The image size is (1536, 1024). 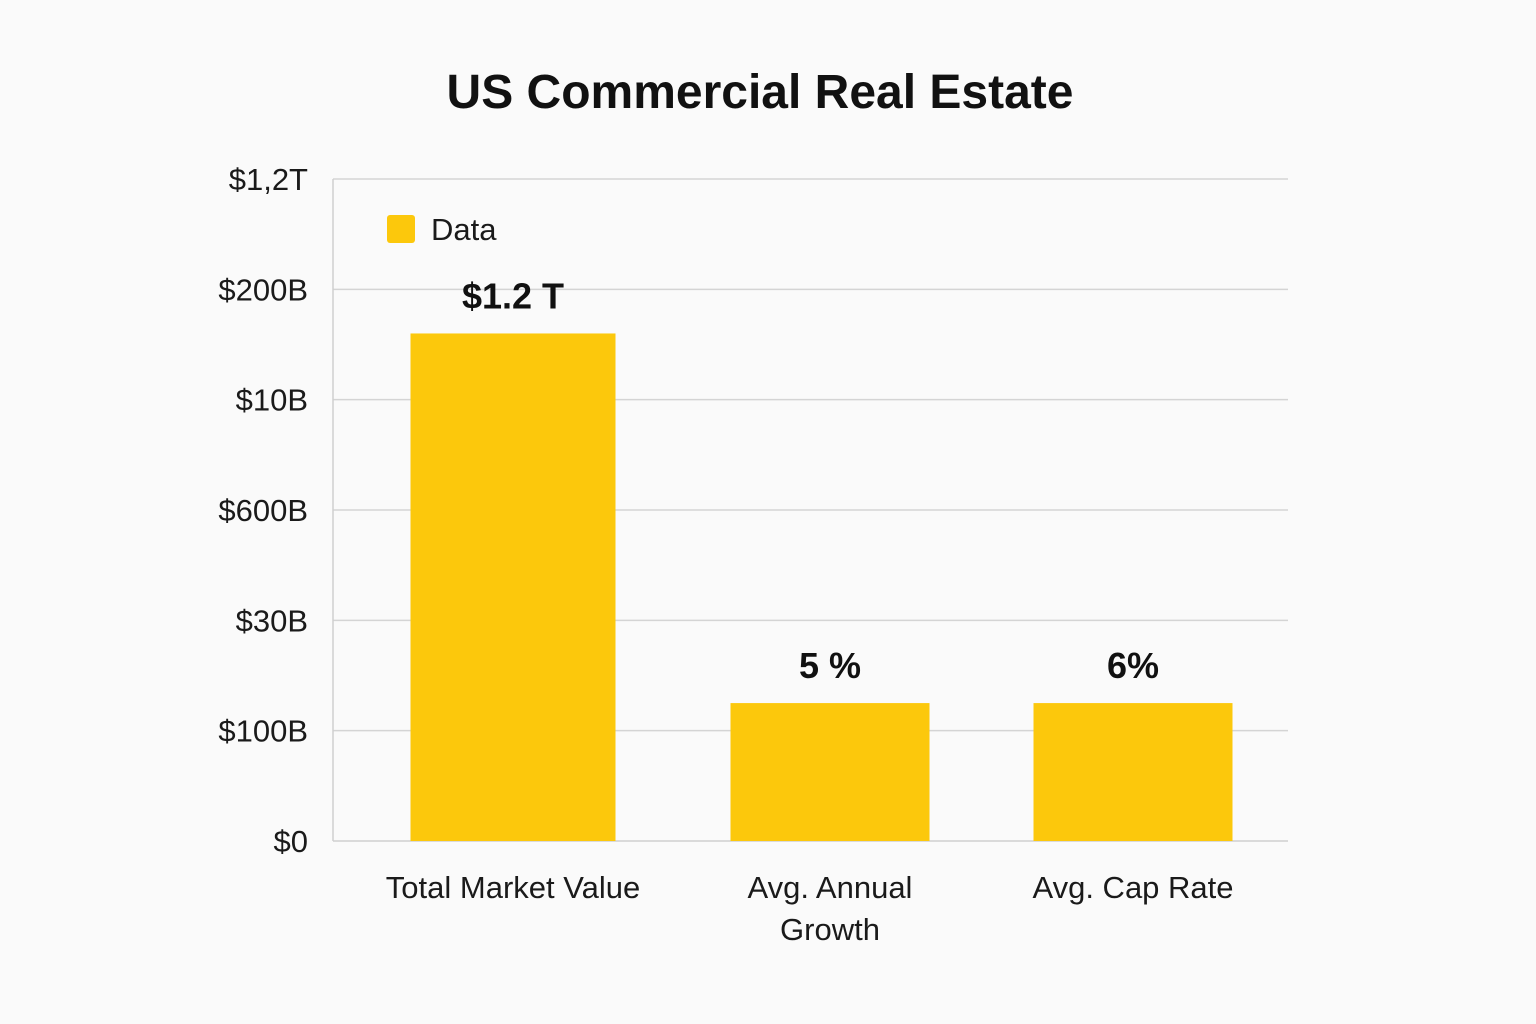 I want to click on data-label: 5 %, so click(x=830, y=665).